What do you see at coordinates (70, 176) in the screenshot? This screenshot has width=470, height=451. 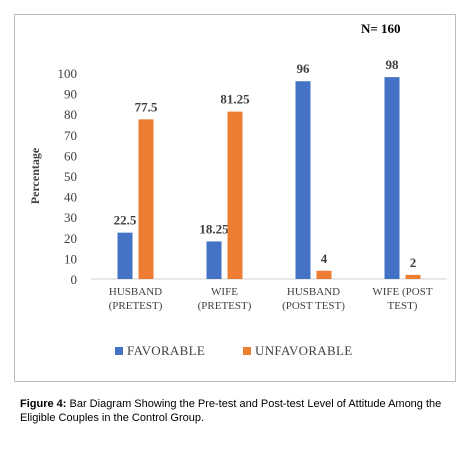 I see `y-tick-label: 50` at bounding box center [70, 176].